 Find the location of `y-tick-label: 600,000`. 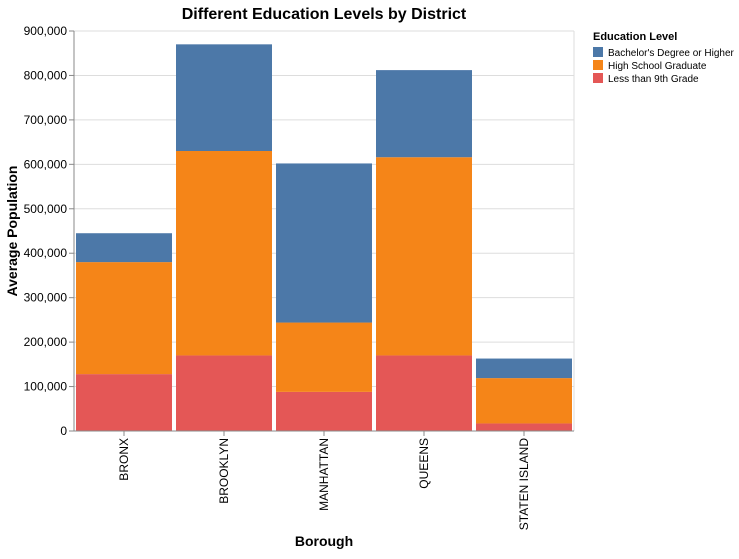

y-tick-label: 600,000 is located at coordinates (46, 164).